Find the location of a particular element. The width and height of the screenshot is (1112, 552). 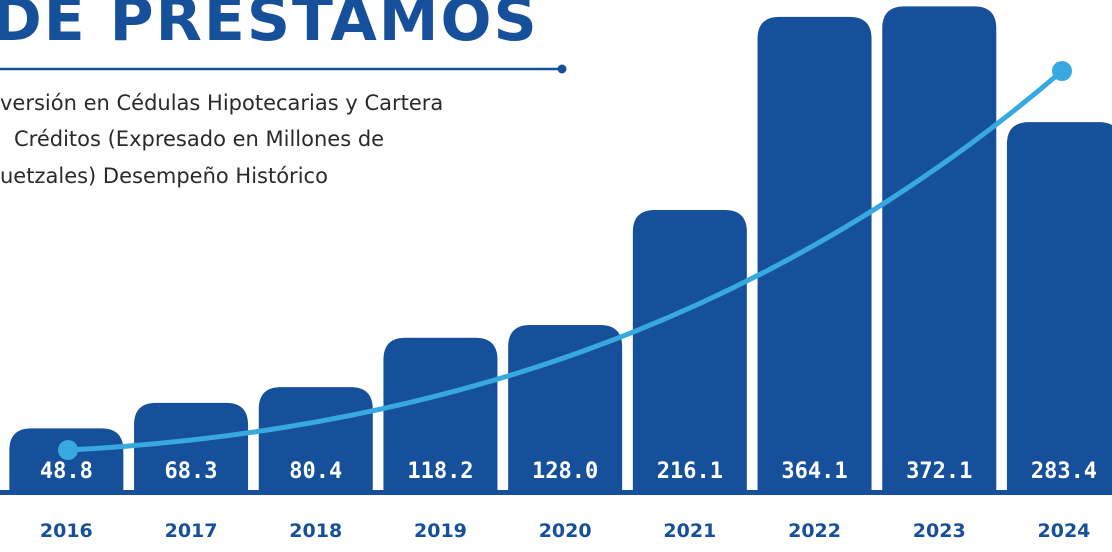

x-tick-label: 2016 is located at coordinates (66, 531).